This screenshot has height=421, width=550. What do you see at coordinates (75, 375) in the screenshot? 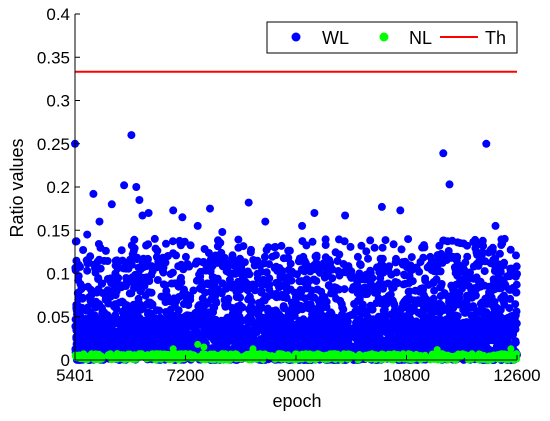
I see `x-tick-label: 5401` at bounding box center [75, 375].